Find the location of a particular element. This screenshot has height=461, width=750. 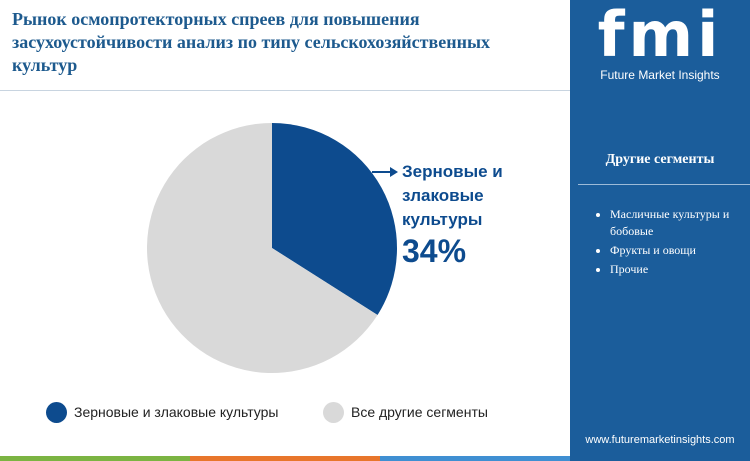

segment-item: Прочие is located at coordinates (670, 269).